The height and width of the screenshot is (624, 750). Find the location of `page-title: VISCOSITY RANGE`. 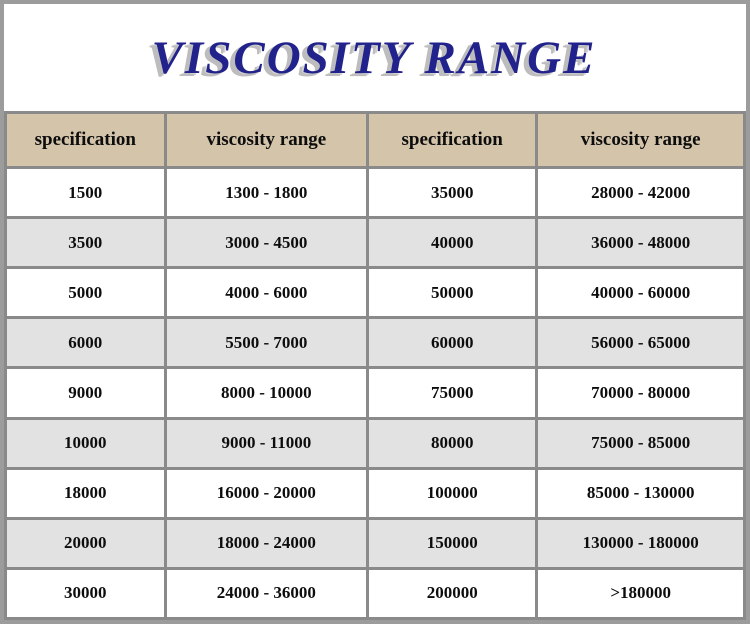

page-title: VISCOSITY RANGE is located at coordinates (374, 57).